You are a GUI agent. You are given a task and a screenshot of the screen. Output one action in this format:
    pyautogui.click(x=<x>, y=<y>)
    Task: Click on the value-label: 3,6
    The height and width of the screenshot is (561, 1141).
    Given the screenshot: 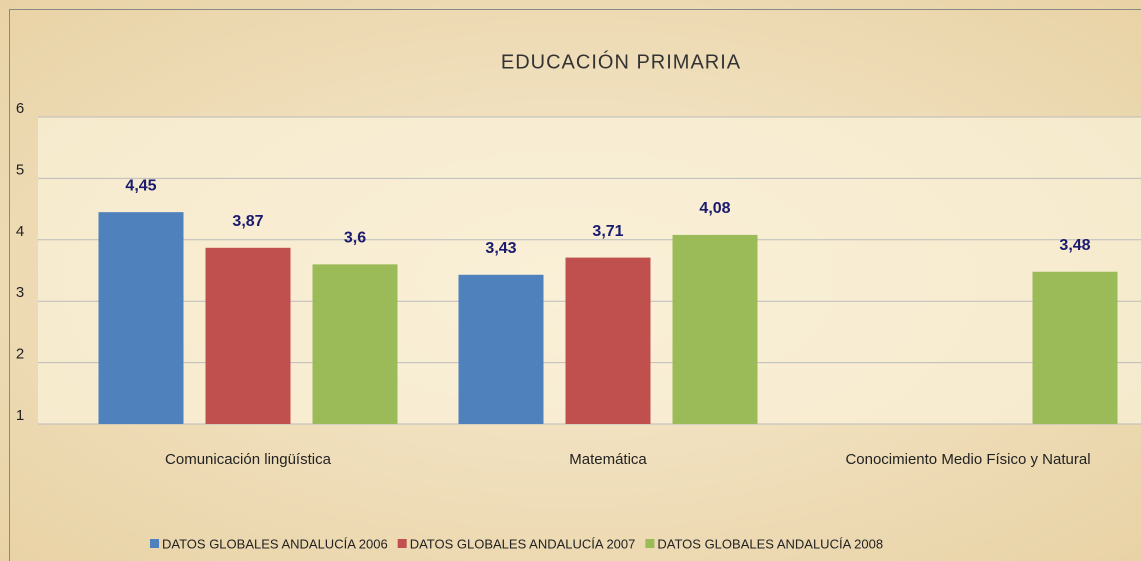 What is the action you would take?
    pyautogui.click(x=355, y=238)
    